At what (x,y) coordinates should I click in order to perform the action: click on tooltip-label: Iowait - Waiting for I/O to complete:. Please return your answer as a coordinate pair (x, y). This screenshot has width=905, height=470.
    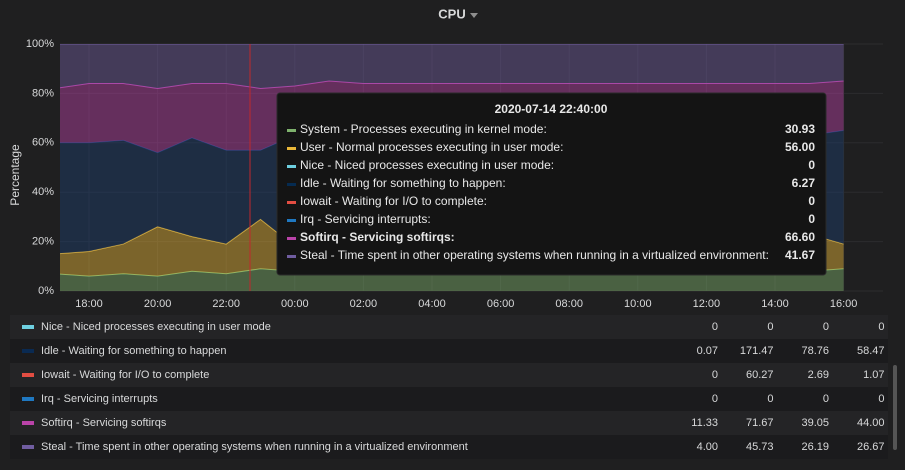
    Looking at the image, I should click on (393, 201).